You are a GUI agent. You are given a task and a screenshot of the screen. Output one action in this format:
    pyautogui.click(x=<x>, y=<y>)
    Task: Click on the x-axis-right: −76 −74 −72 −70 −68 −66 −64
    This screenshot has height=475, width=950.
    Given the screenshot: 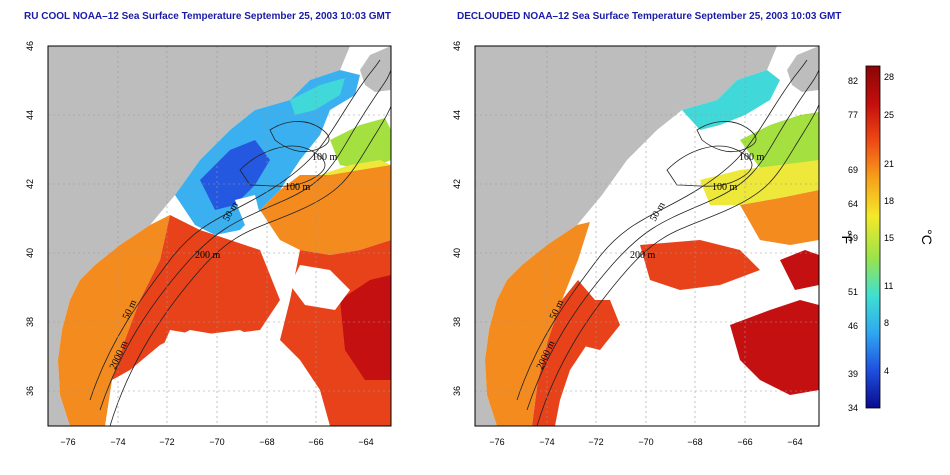 What is the action you would take?
    pyautogui.click(x=645, y=442)
    